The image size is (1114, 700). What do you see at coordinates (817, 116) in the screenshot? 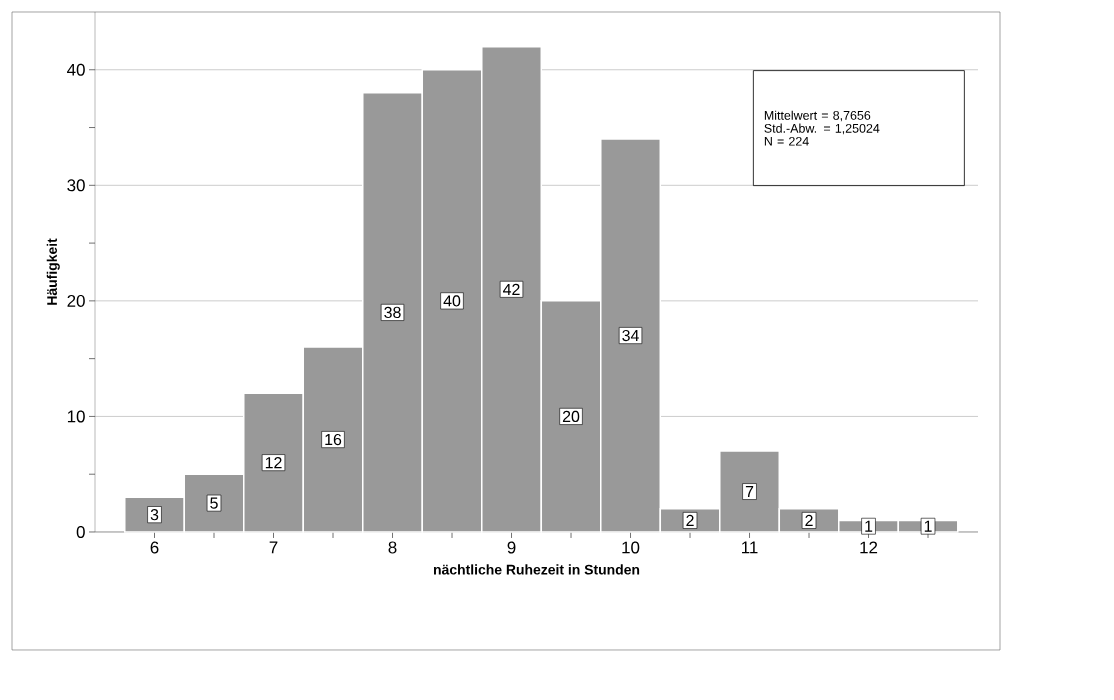
I see `annotation: Mittelwert = 8,7656` at bounding box center [817, 116].